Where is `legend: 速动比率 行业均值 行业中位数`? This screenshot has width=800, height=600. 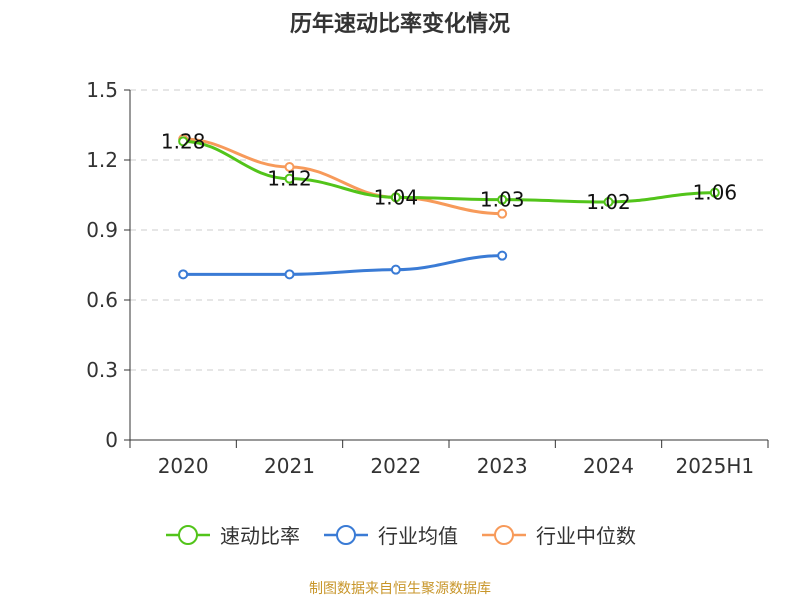
legend: 速动比率 行业均值 行业中位数 is located at coordinates (400, 534).